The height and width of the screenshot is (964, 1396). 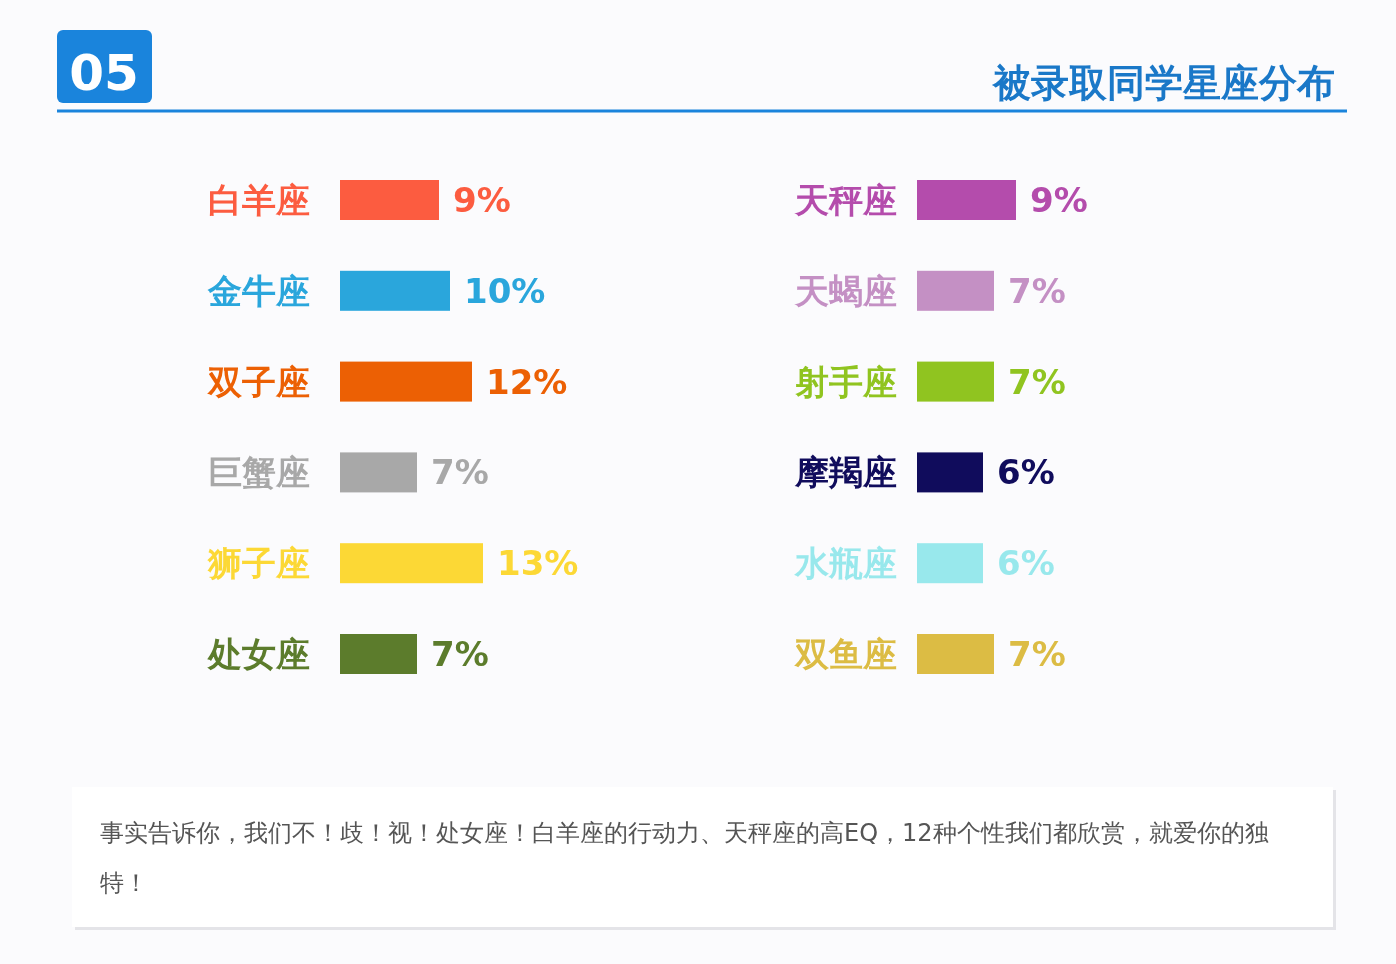 I want to click on y-tick-label: 射手座, so click(x=846, y=381).